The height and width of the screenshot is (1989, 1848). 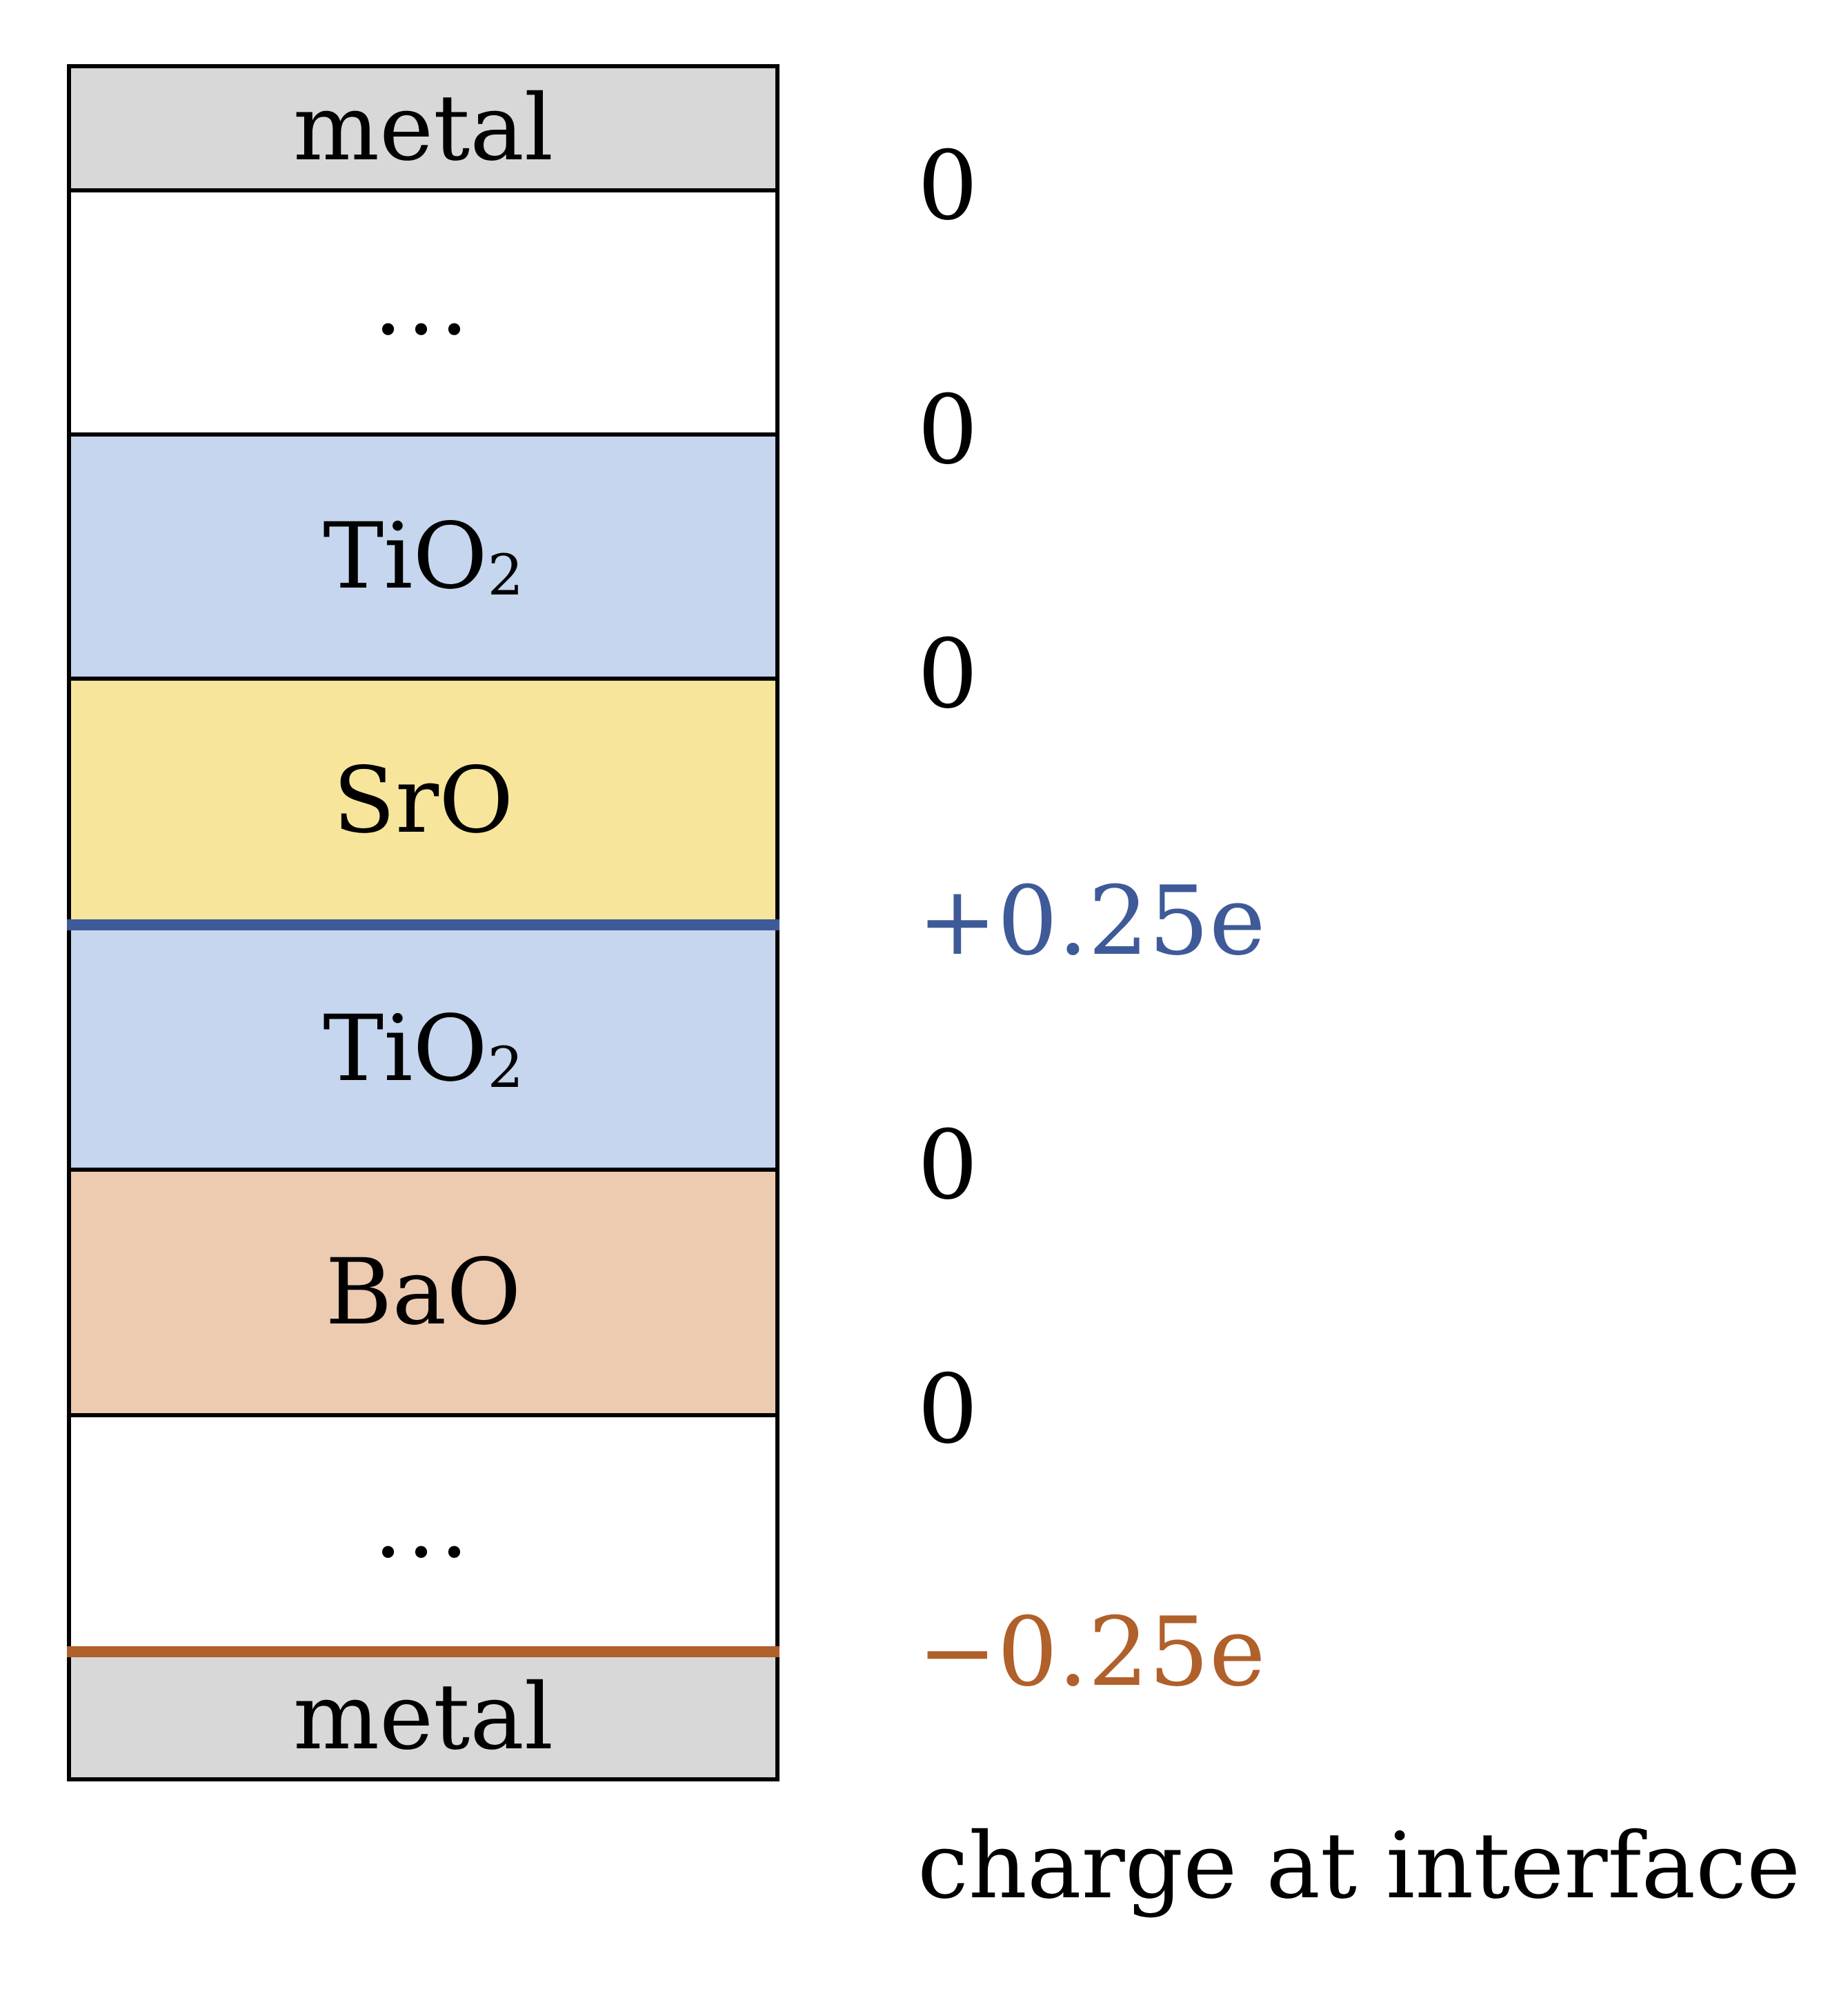 I want to click on layer-tio2-upper: TiO2, so click(x=423, y=557).